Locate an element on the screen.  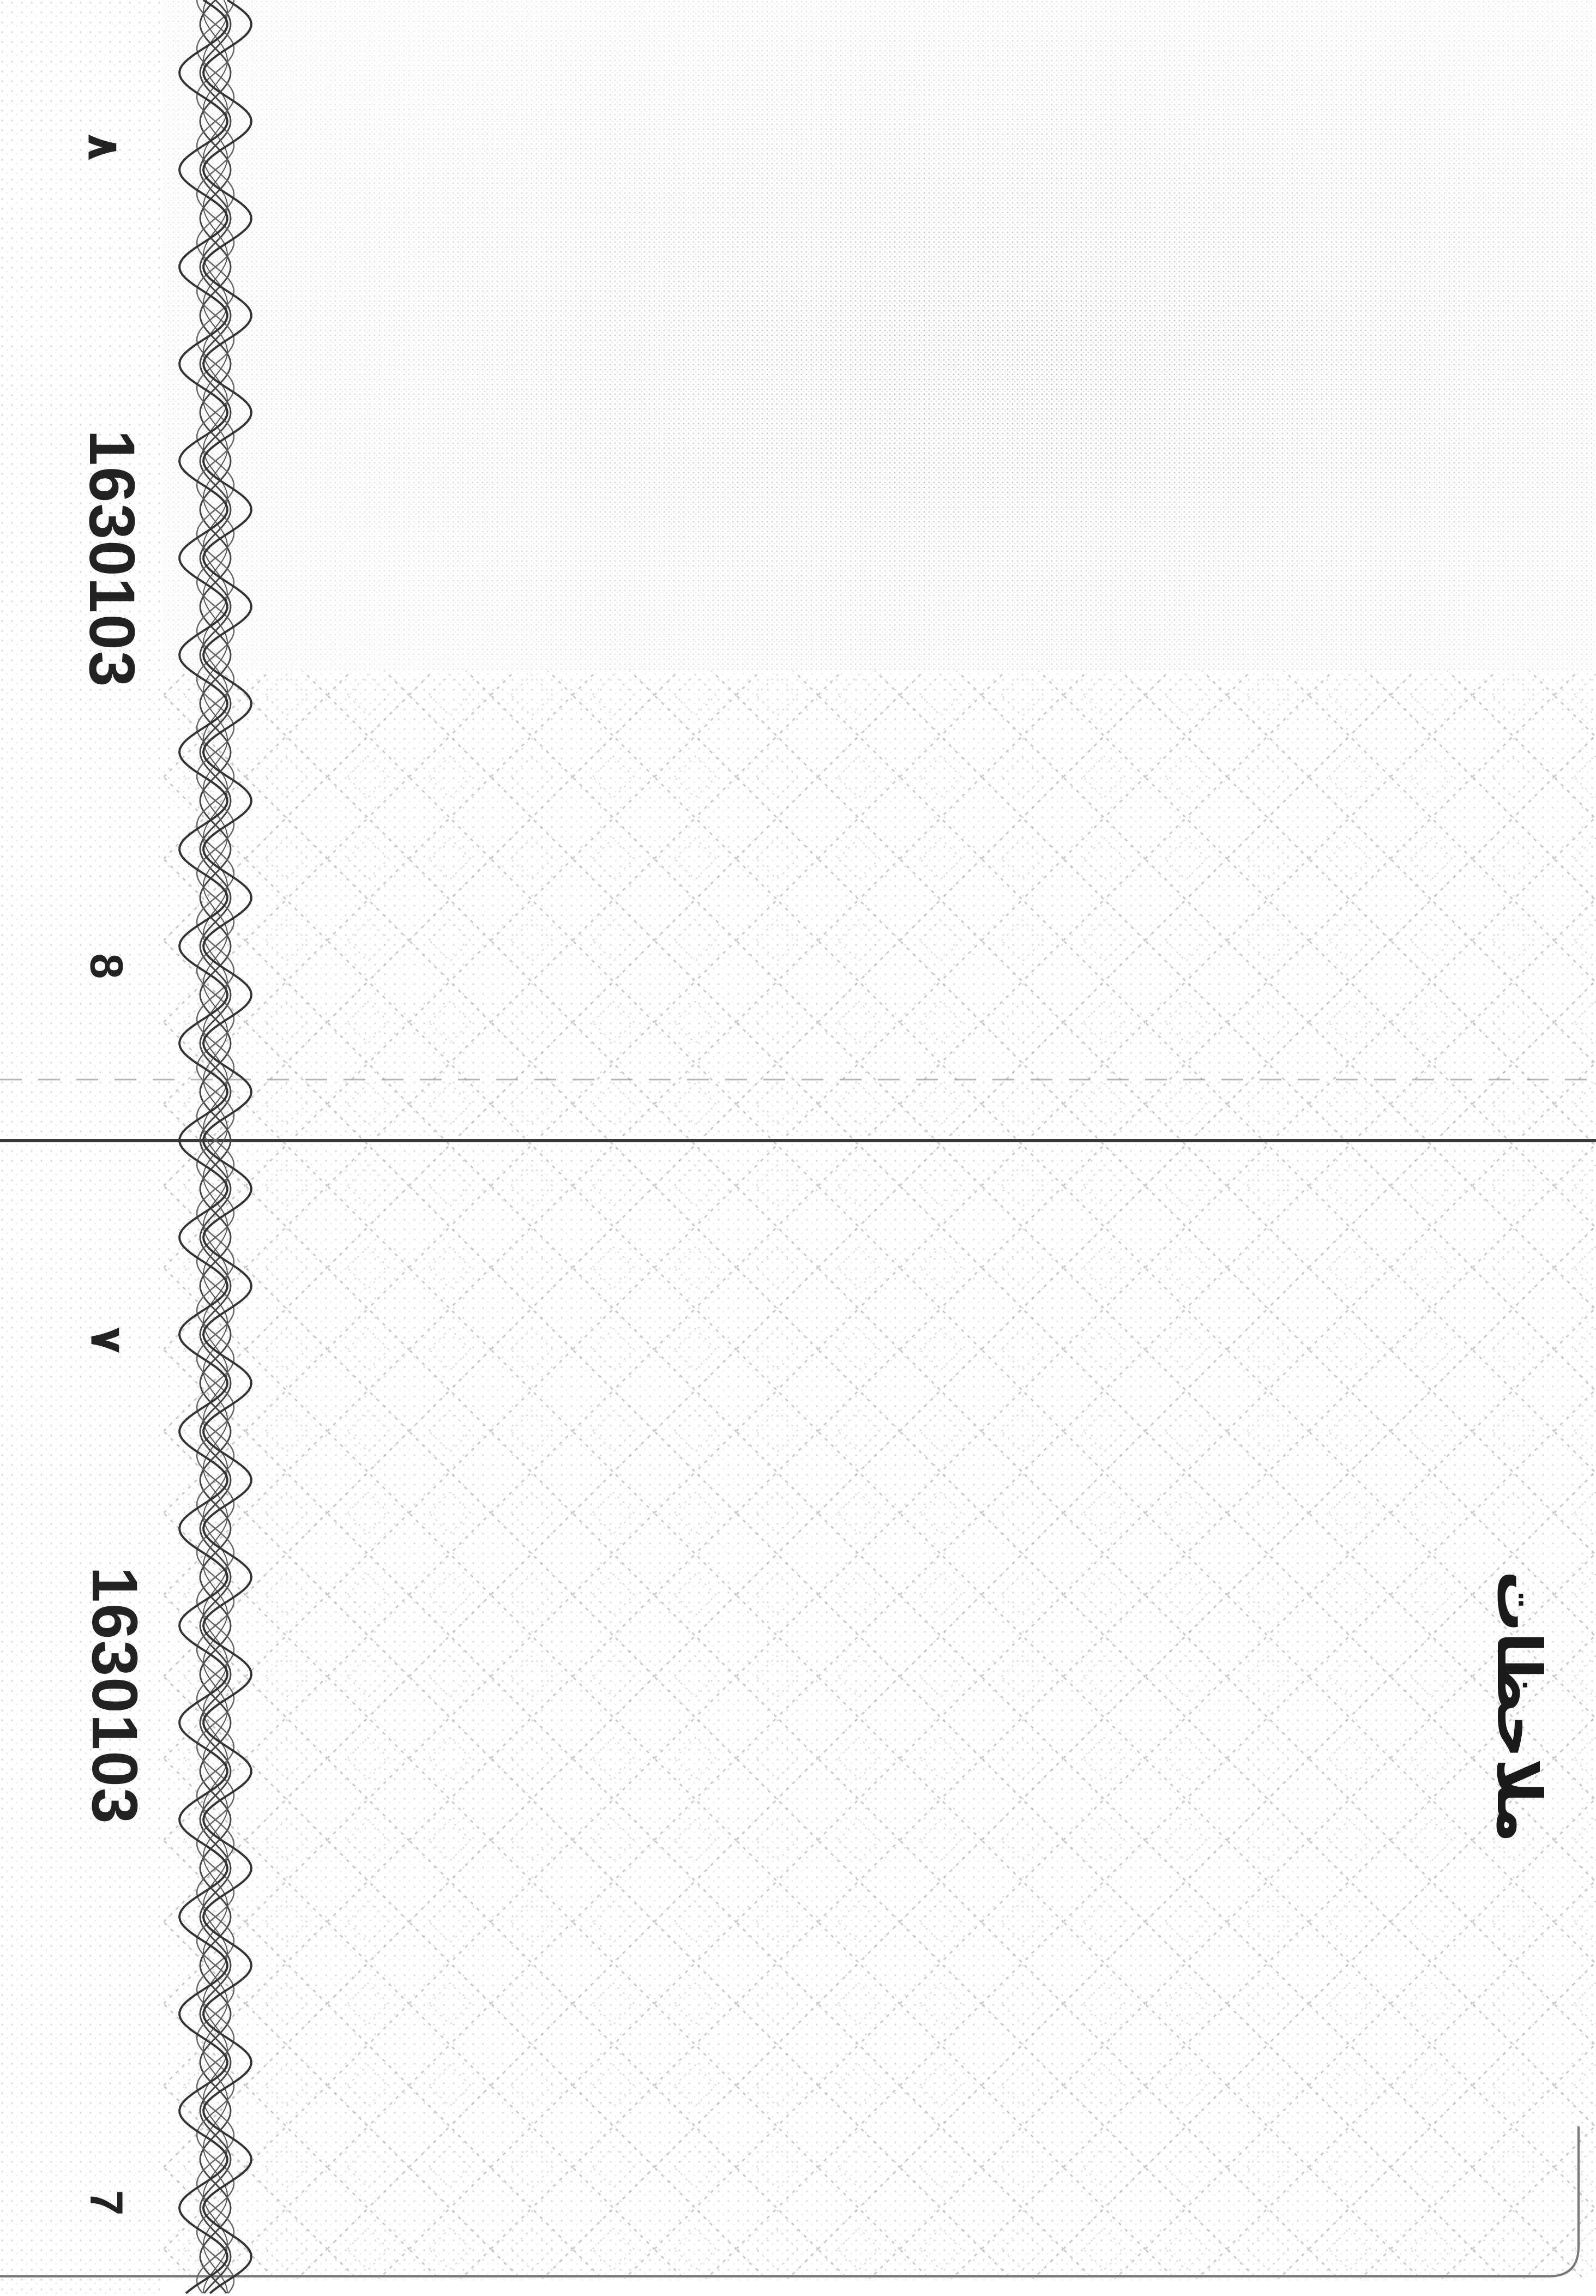
upper-page-number-arabic: ٨ is located at coordinates (103, 148).